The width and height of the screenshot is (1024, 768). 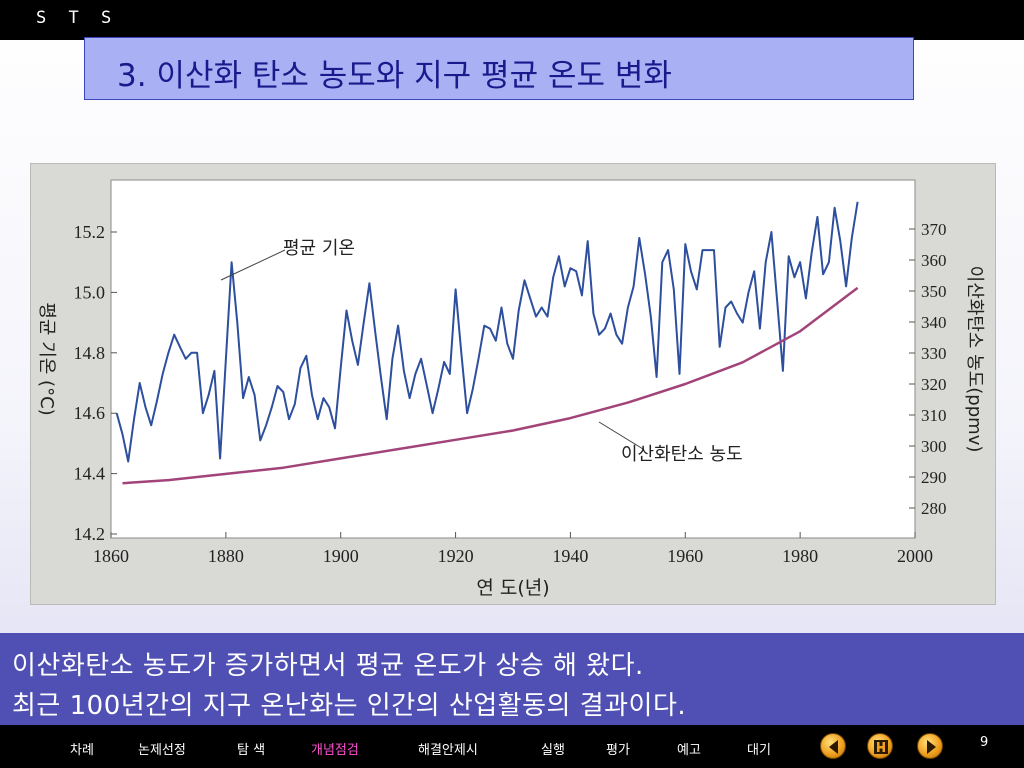 I want to click on slide-title: 3. 이산화 탄소 농도와 지구 평균 온도 변화, so click(x=394, y=76).